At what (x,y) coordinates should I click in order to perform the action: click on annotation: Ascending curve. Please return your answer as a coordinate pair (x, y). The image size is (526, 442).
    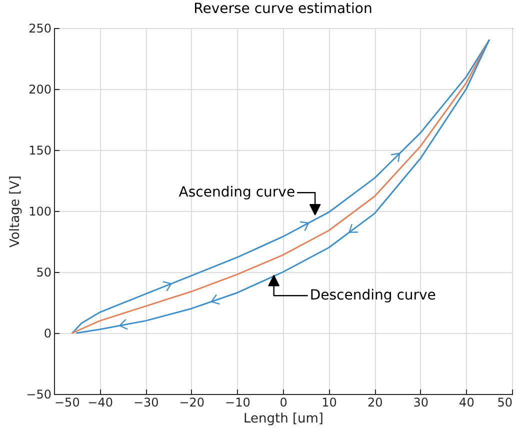
    Looking at the image, I should click on (237, 192).